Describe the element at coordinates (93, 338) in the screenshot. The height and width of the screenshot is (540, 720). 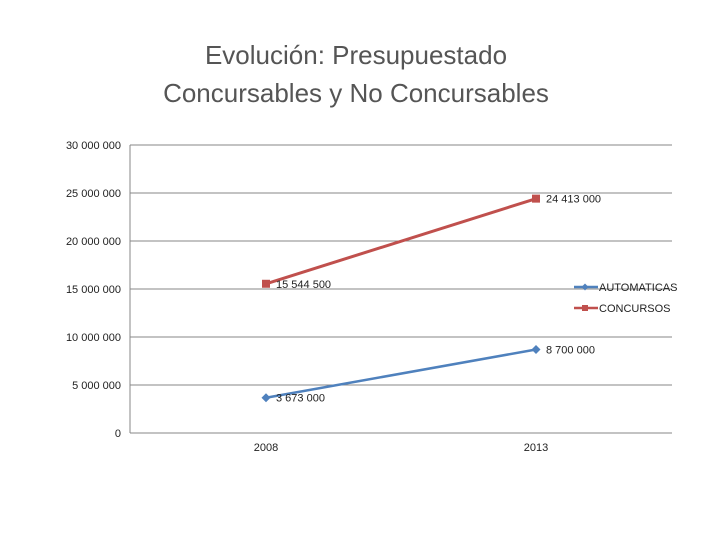
I see `y-tick-label-2: 10 000 000` at that location.